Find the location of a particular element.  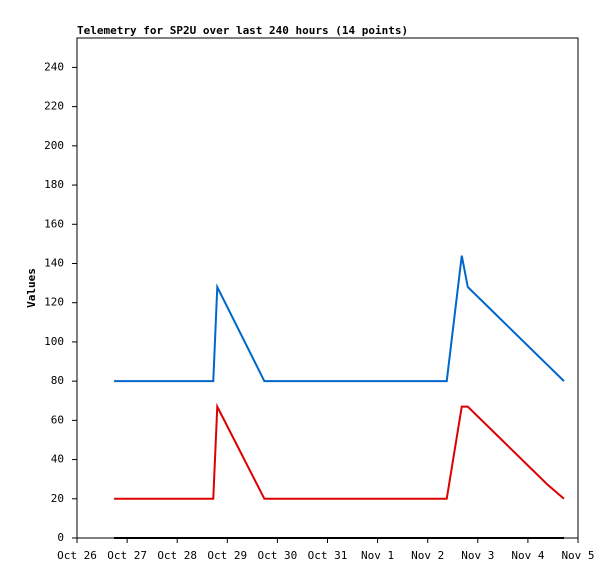

y-tick-label: 100 is located at coordinates (54, 341).